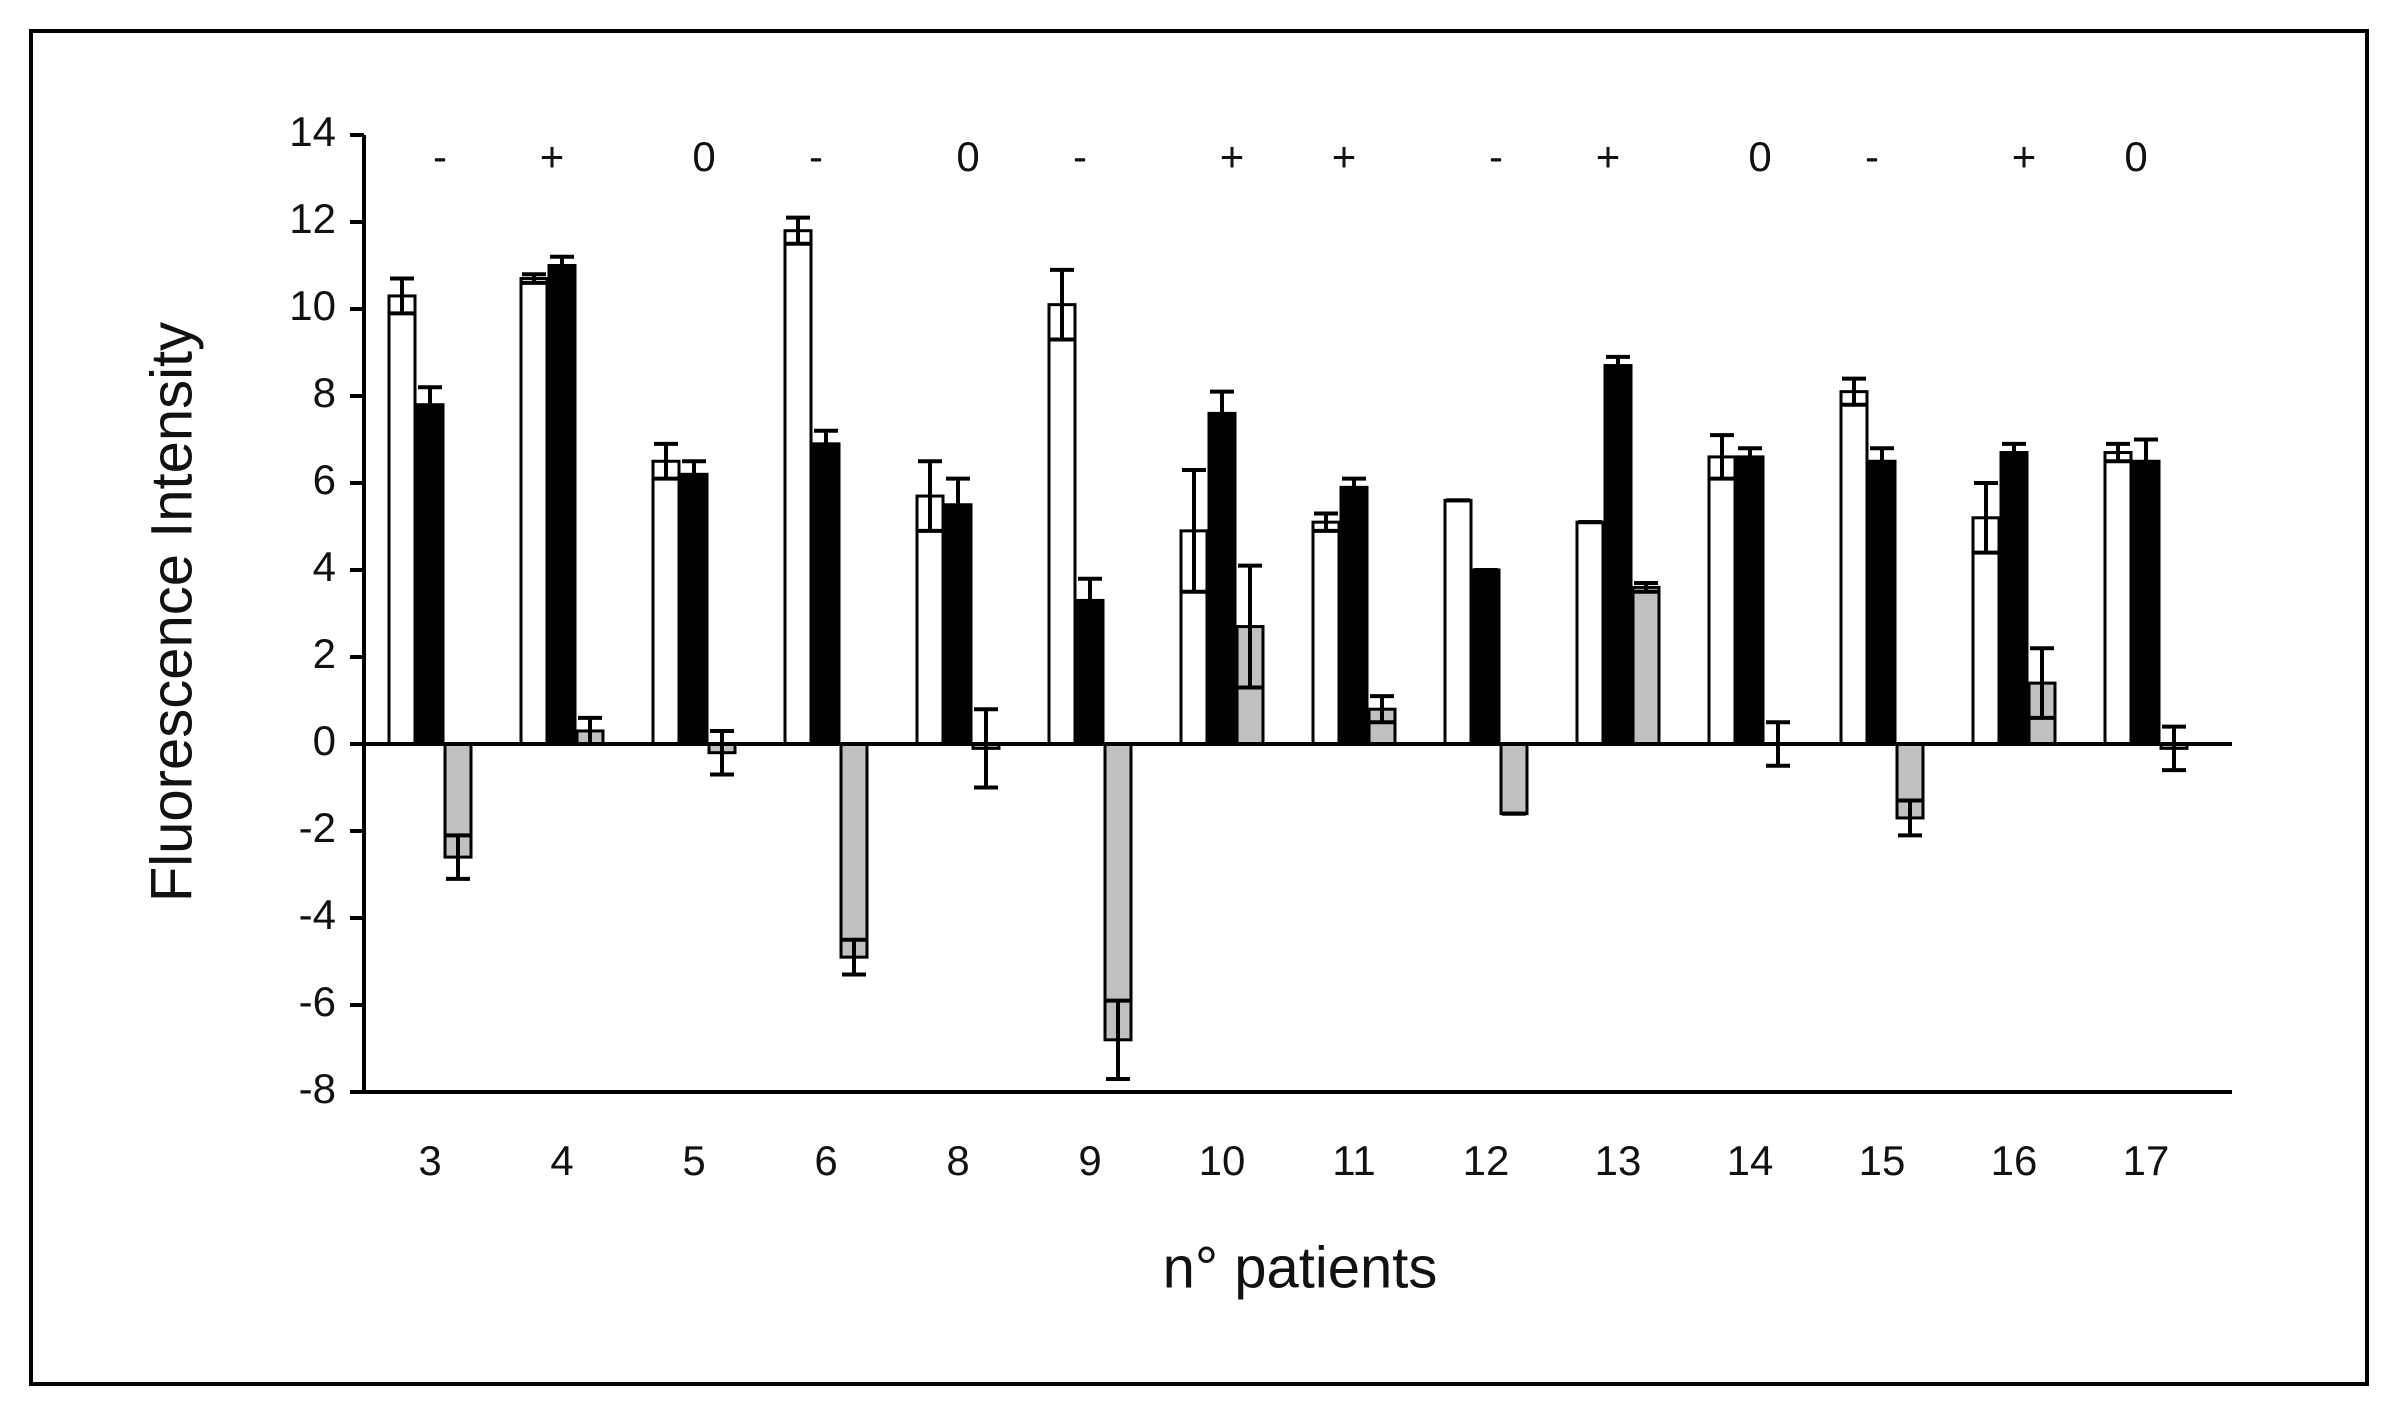 Image resolution: width=2398 pixels, height=1408 pixels. What do you see at coordinates (317, 1088) in the screenshot?
I see `y-tick-label: -8` at bounding box center [317, 1088].